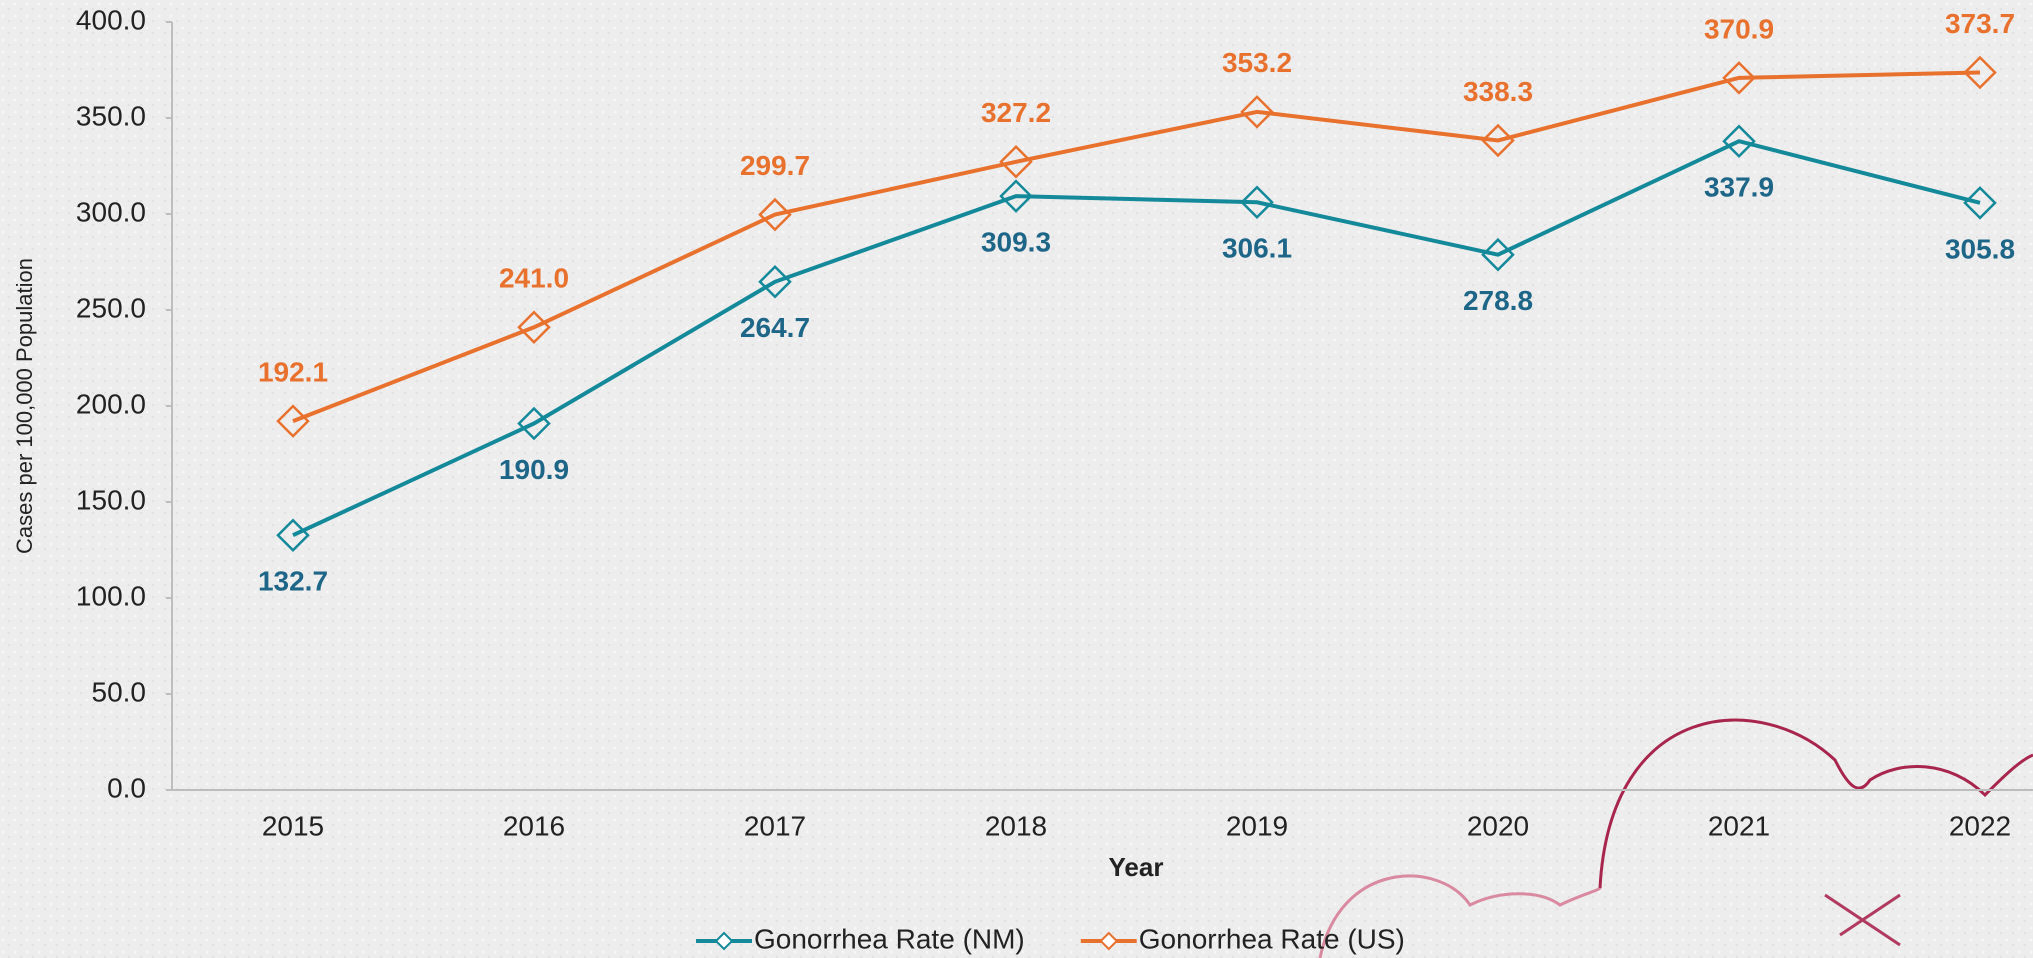  What do you see at coordinates (775, 165) in the screenshot?
I see `data-label: 299.7` at bounding box center [775, 165].